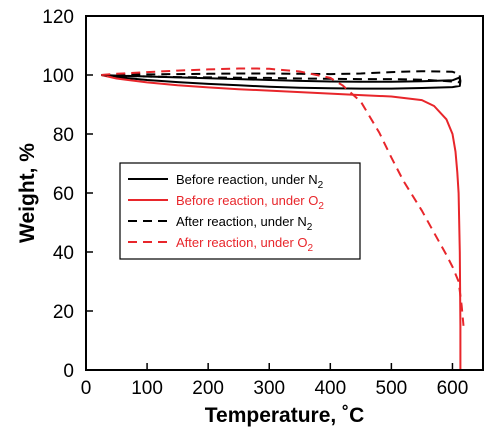  What do you see at coordinates (208, 388) in the screenshot?
I see `x-tick-label: 200` at bounding box center [208, 388].